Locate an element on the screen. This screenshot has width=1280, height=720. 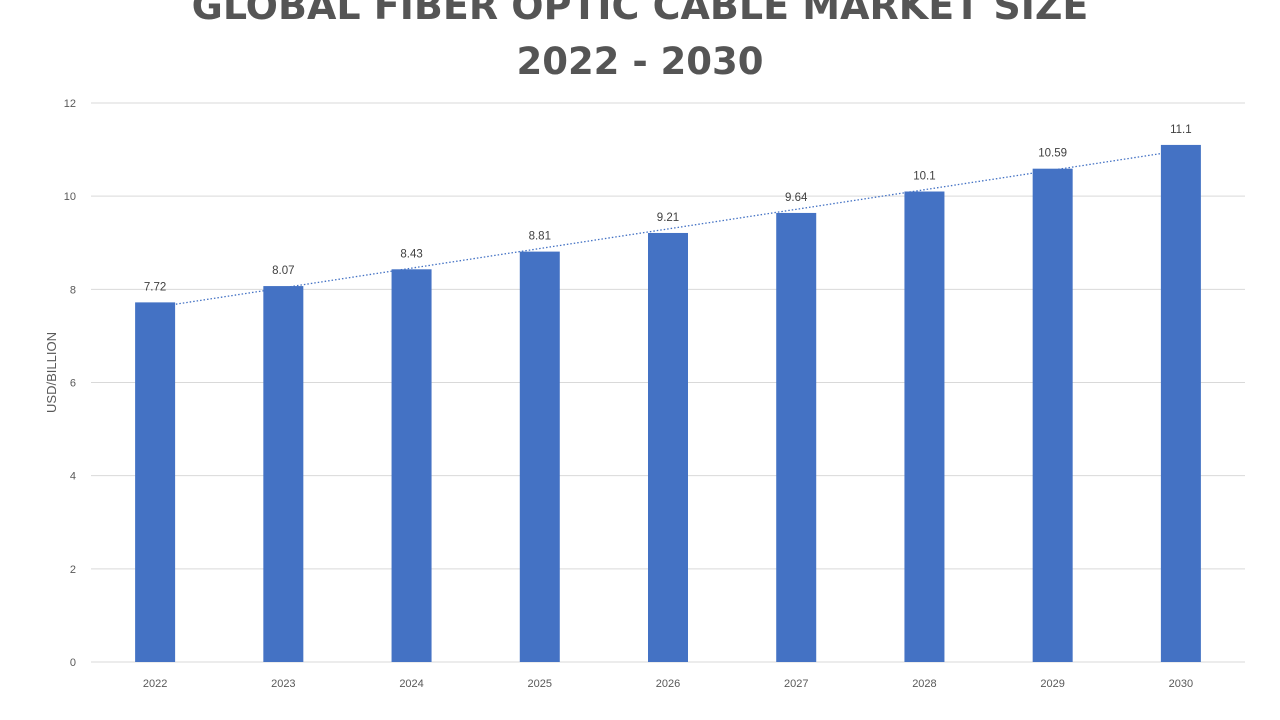
data-label: 11.1 is located at coordinates (1181, 130).